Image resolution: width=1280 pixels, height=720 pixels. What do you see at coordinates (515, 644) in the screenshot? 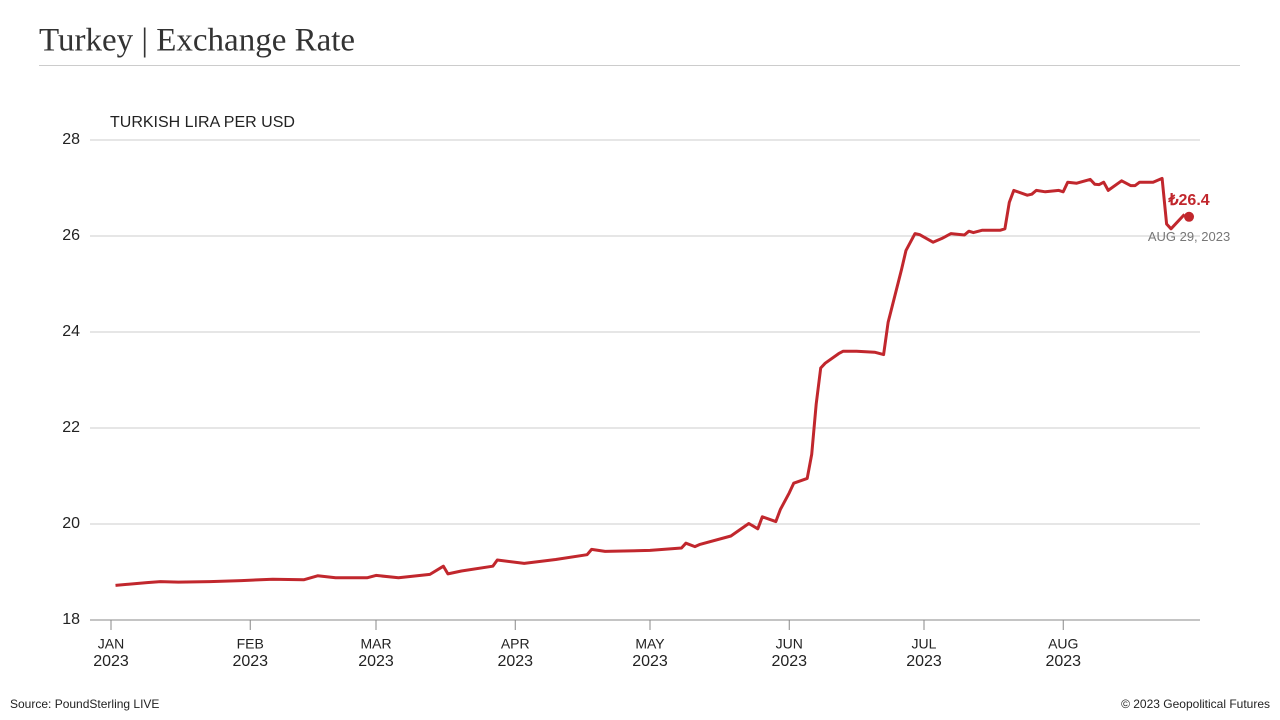
I see `x-tick-label: APR` at bounding box center [515, 644].